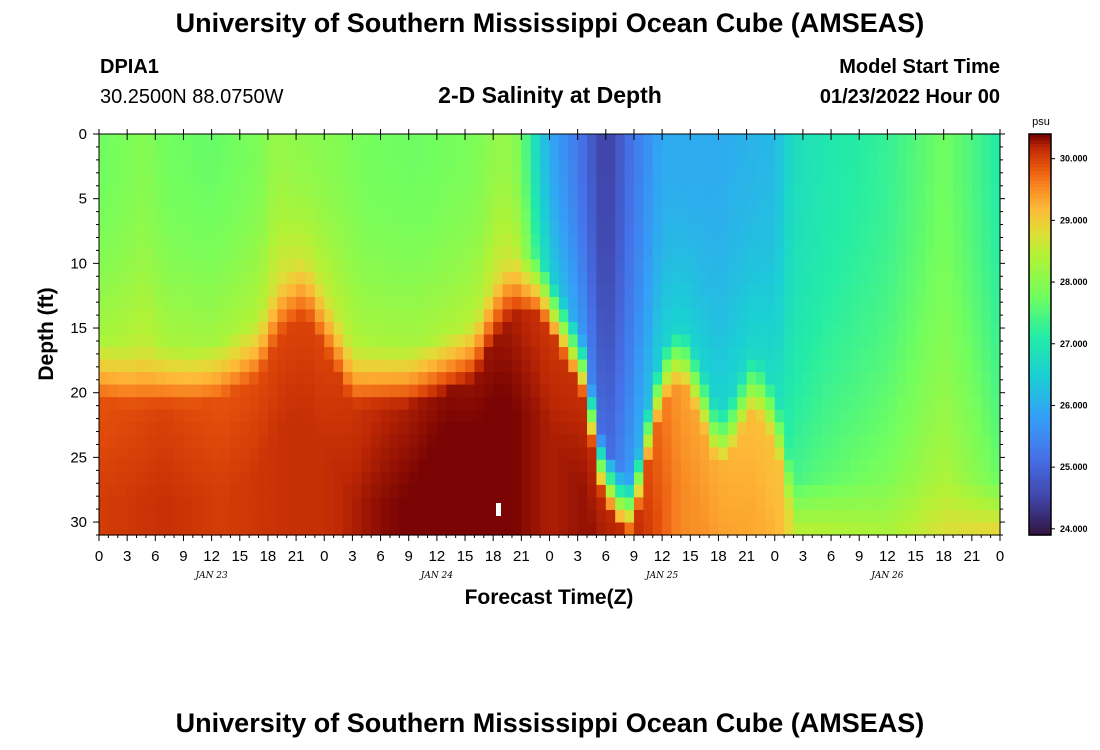 This screenshot has width=1100, height=750. I want to click on model-start-time: 01/23/2022 Hour 00, so click(909, 97).